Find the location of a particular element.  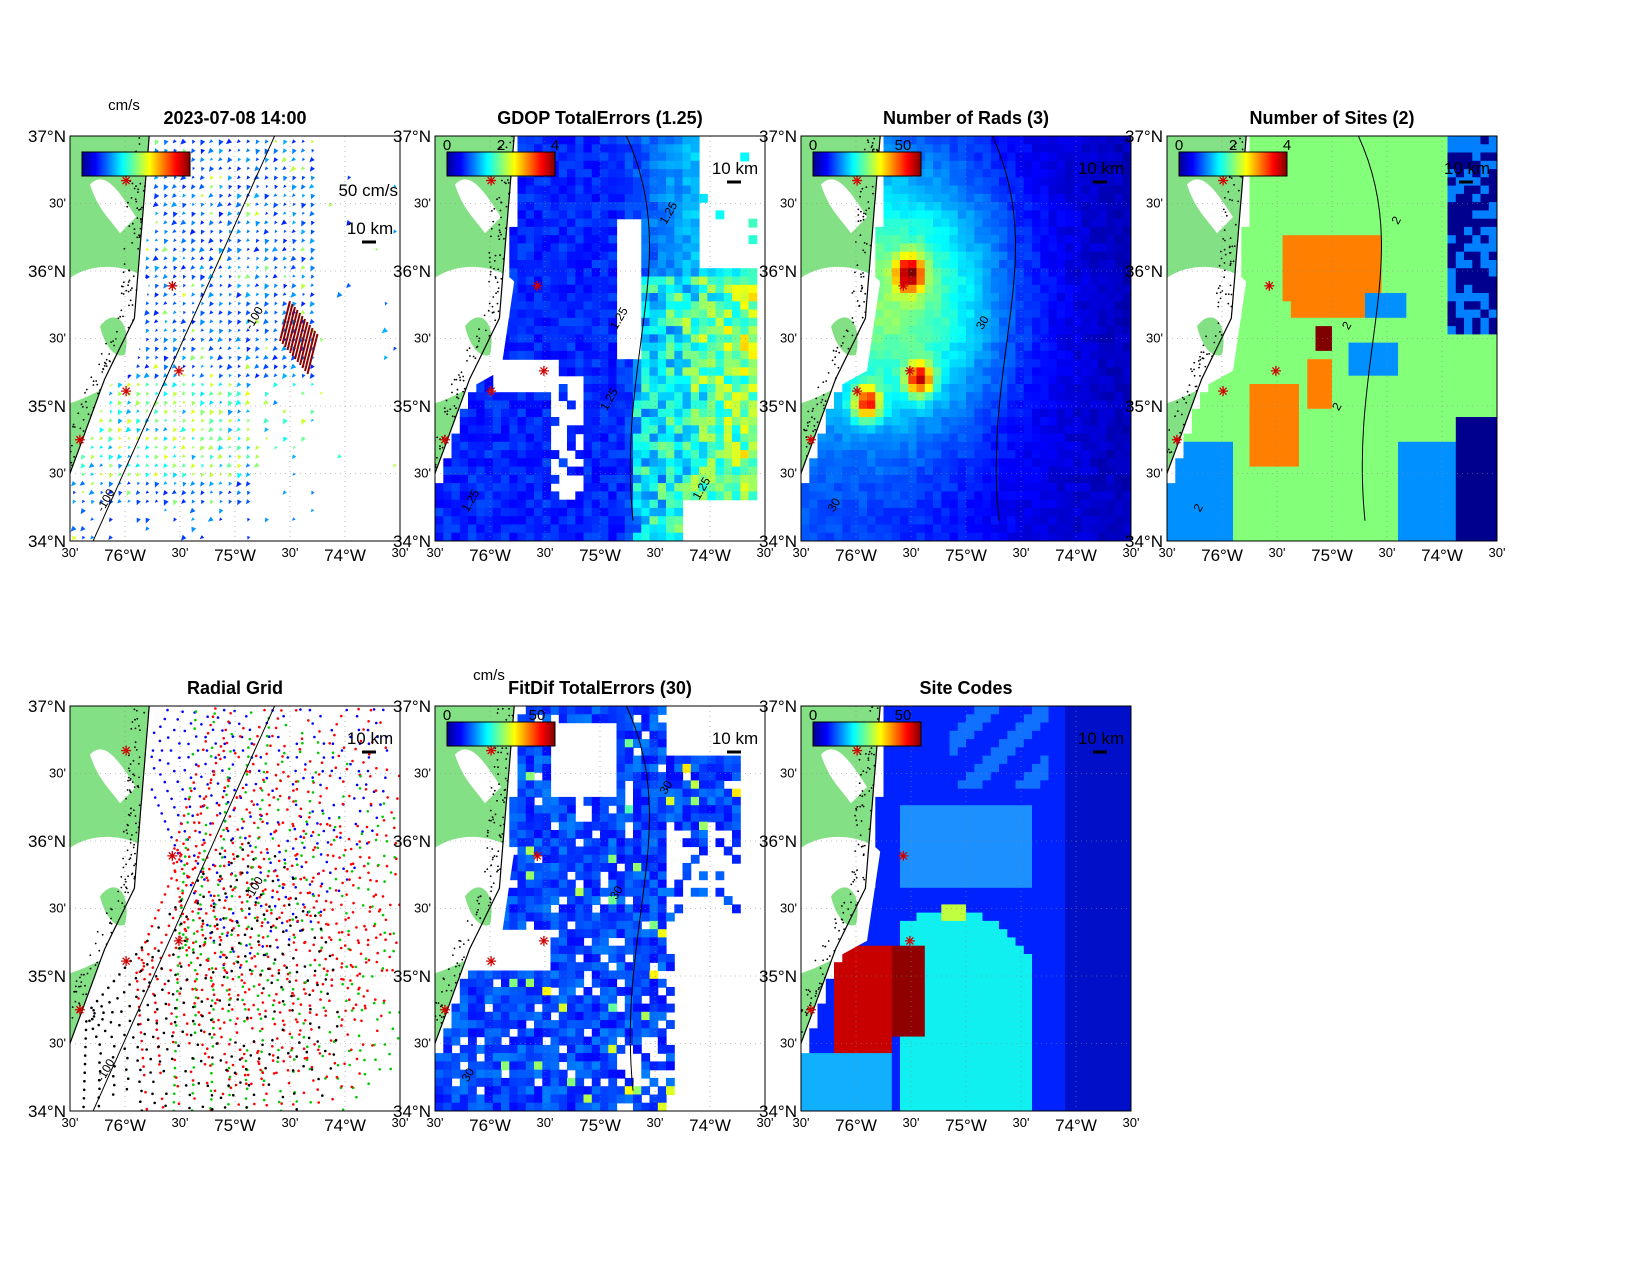

panel-title: Number of Sites (2) is located at coordinates (1331, 118).